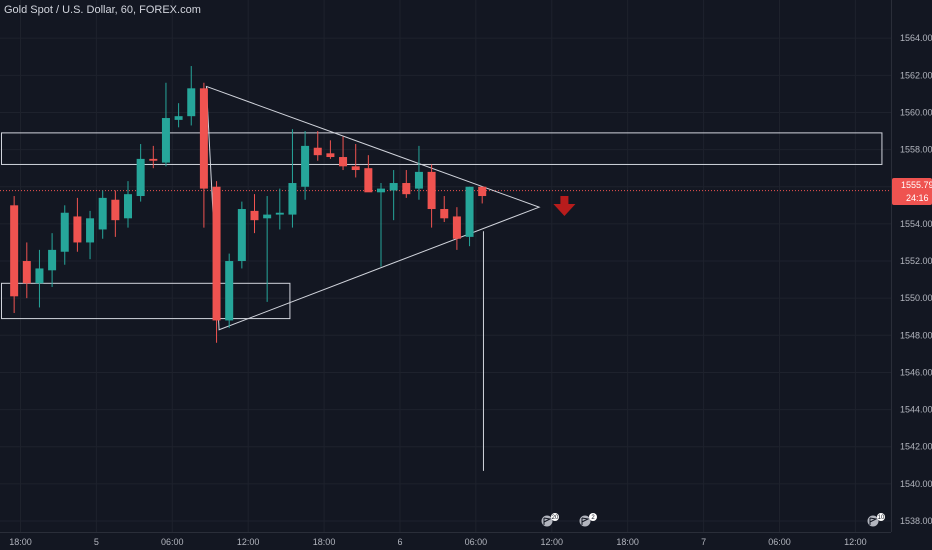 Image resolution: width=932 pixels, height=550 pixels. I want to click on price-tick-label: 1562.00, so click(916, 75).